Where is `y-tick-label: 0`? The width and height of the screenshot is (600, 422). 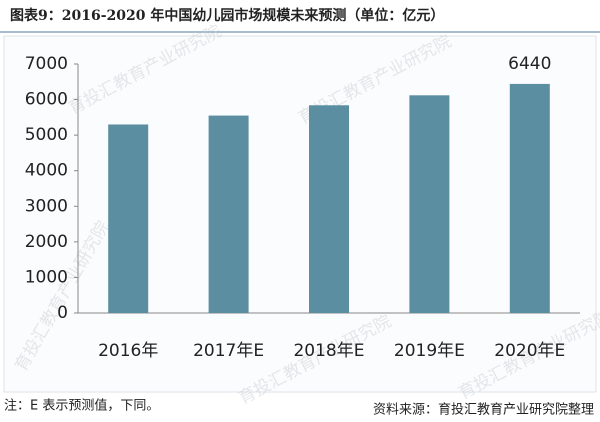 y-tick-label: 0 is located at coordinates (62, 313).